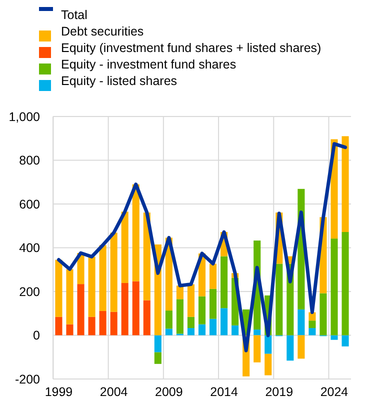  I want to click on x-tick-label: 2009, so click(169, 392).